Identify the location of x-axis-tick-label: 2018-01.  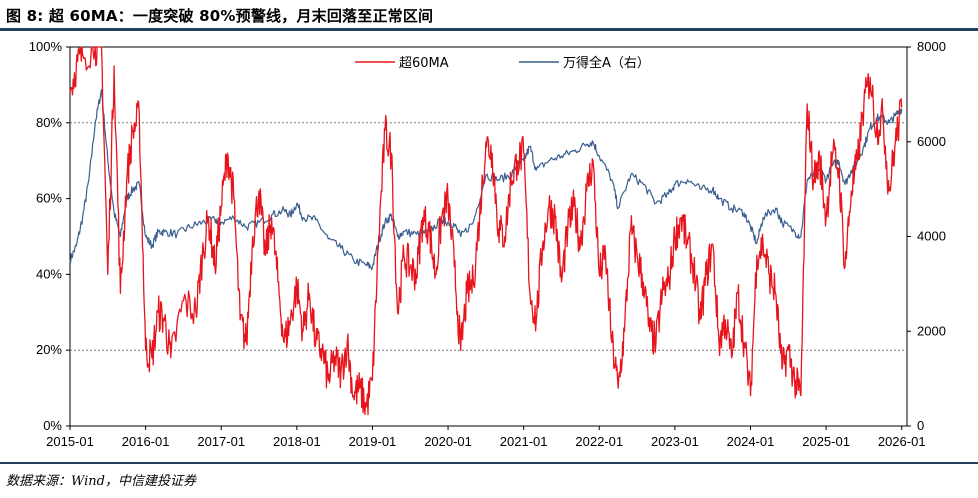
(297, 441).